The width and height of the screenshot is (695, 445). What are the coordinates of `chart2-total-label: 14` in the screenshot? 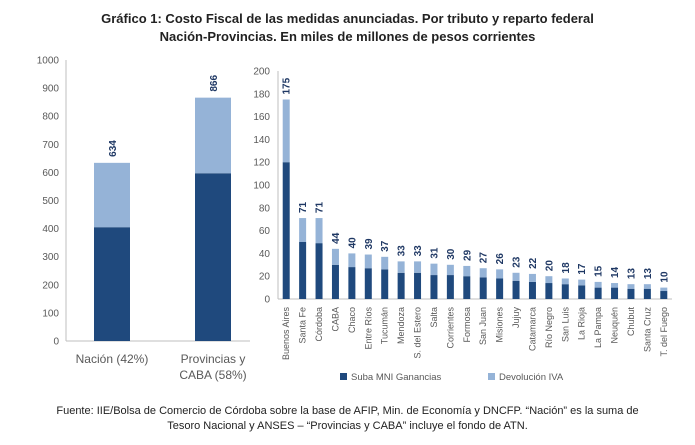 It's located at (615, 272).